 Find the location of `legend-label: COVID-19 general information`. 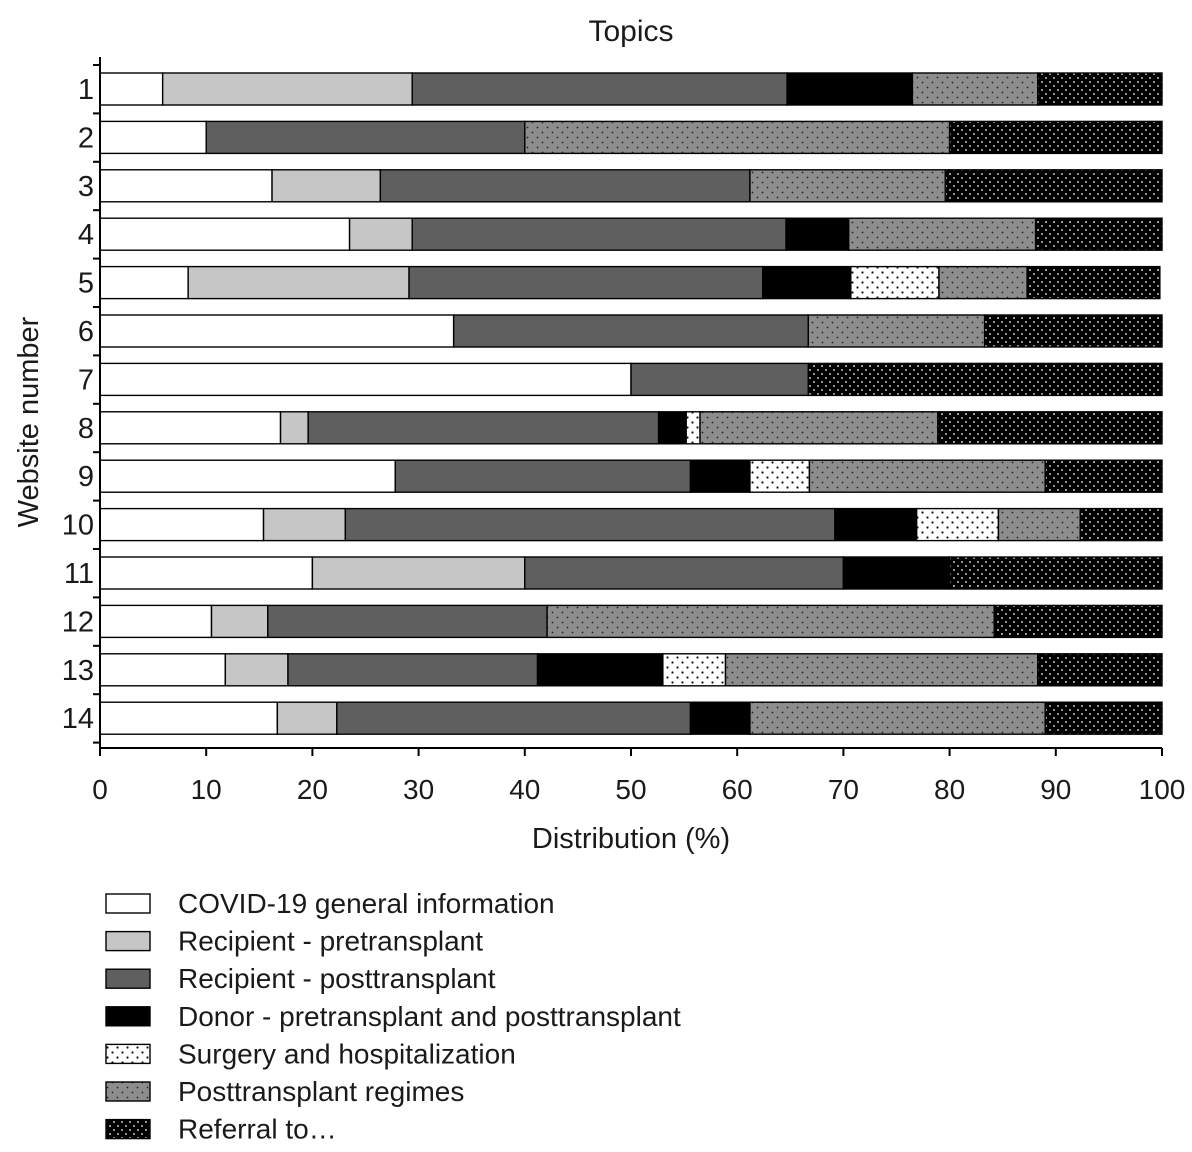

legend-label: COVID-19 general information is located at coordinates (366, 903).